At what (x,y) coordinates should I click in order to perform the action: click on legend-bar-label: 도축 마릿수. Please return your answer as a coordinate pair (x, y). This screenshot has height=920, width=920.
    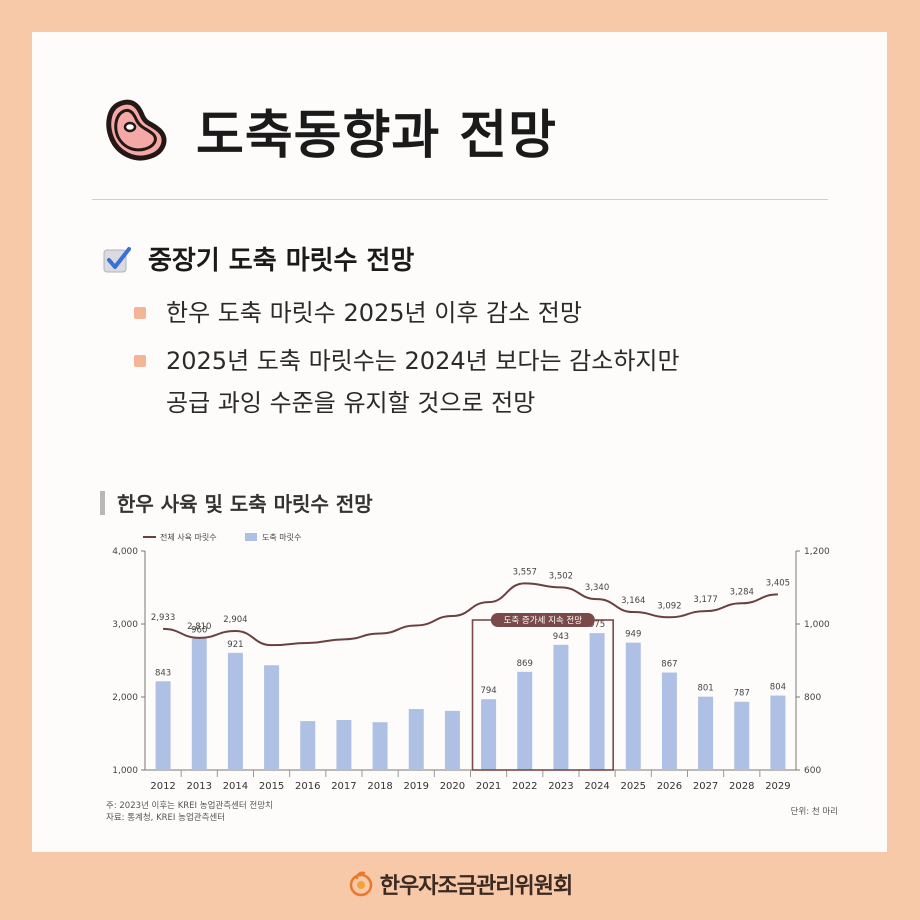
    Looking at the image, I should click on (281, 537).